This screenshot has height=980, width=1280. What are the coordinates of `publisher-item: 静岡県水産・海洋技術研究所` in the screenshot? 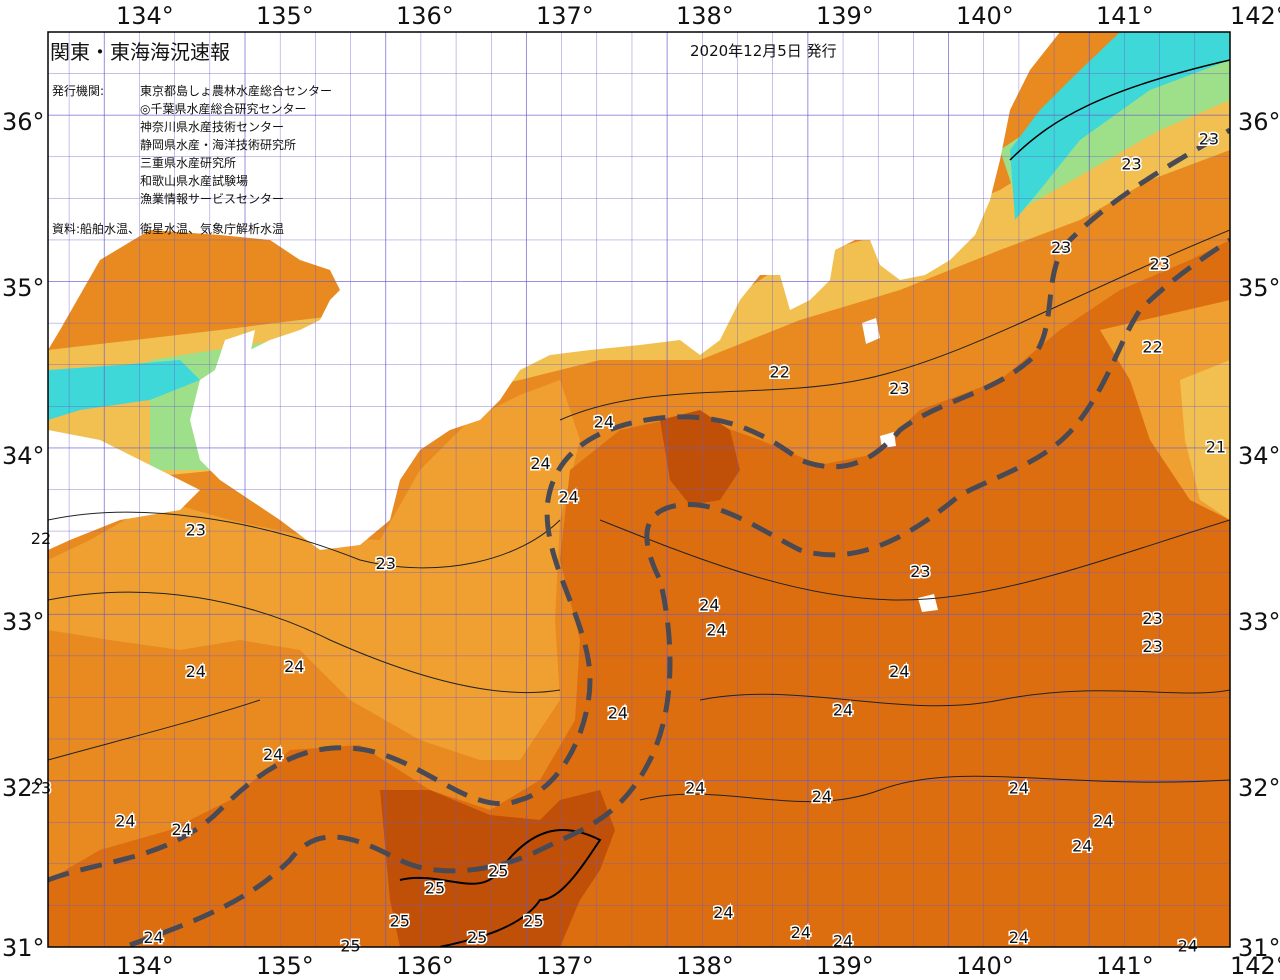 It's located at (218, 145).